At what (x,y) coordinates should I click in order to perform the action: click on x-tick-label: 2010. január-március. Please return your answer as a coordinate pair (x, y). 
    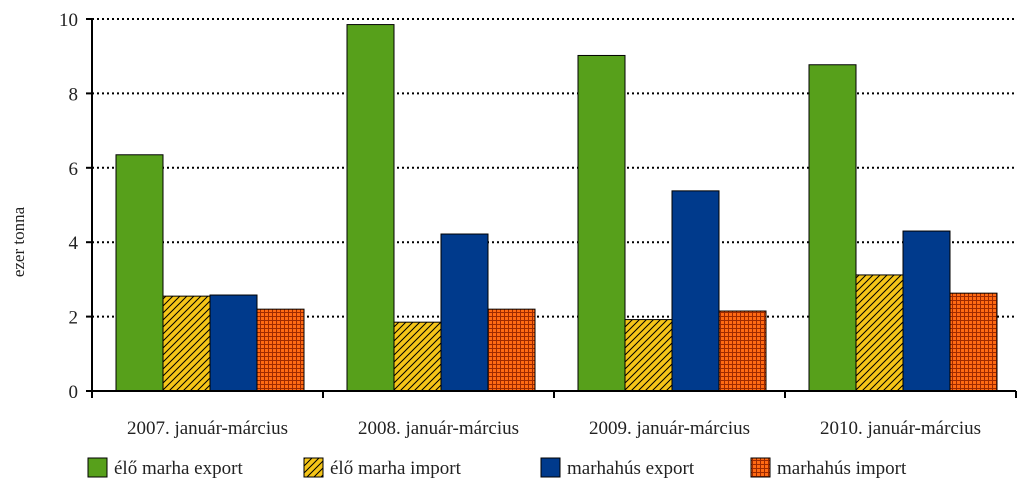
    Looking at the image, I should click on (900, 428).